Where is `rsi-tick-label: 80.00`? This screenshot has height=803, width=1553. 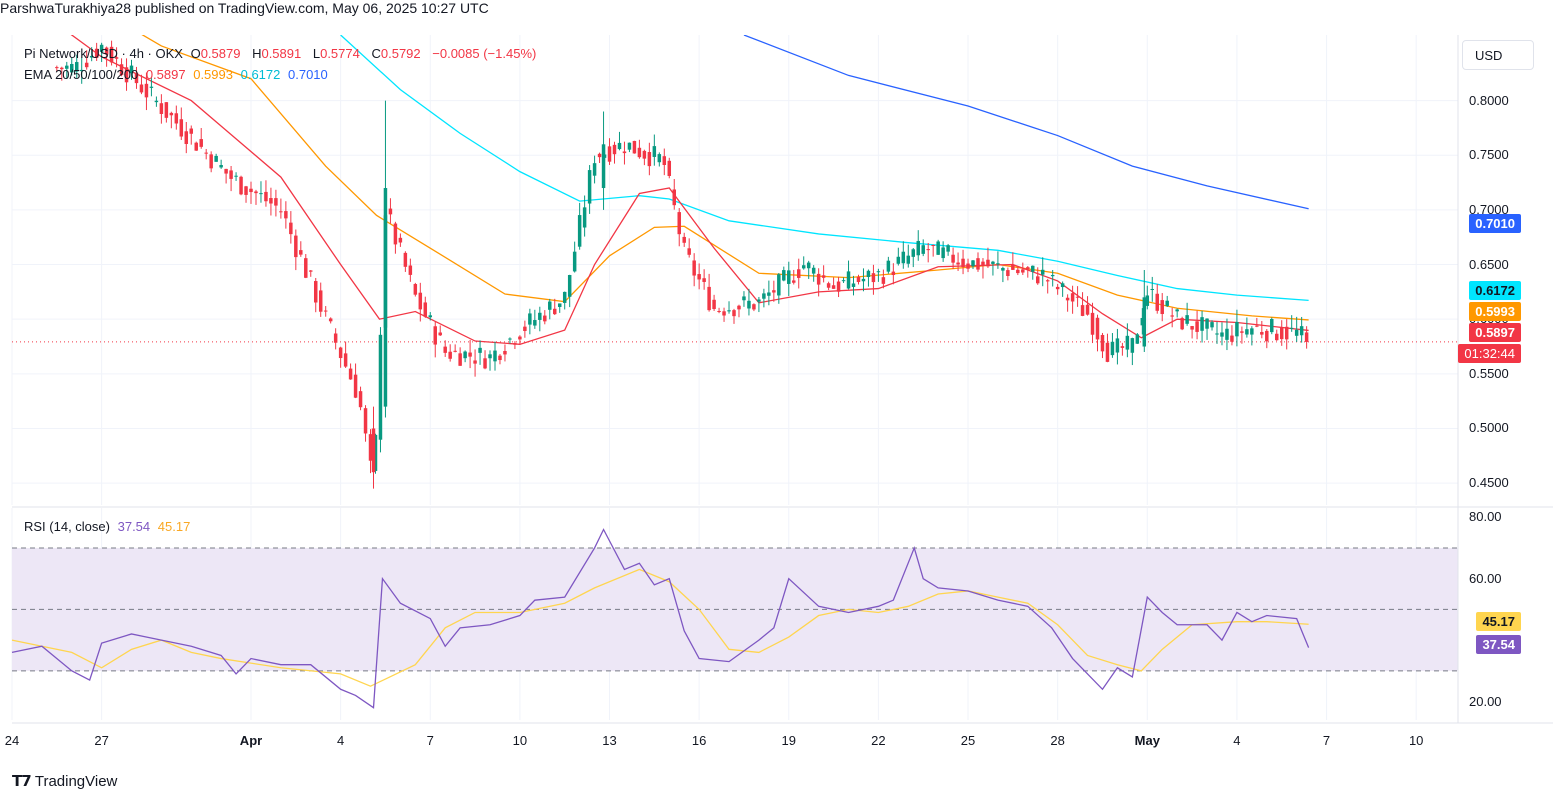 rsi-tick-label: 80.00 is located at coordinates (1485, 517).